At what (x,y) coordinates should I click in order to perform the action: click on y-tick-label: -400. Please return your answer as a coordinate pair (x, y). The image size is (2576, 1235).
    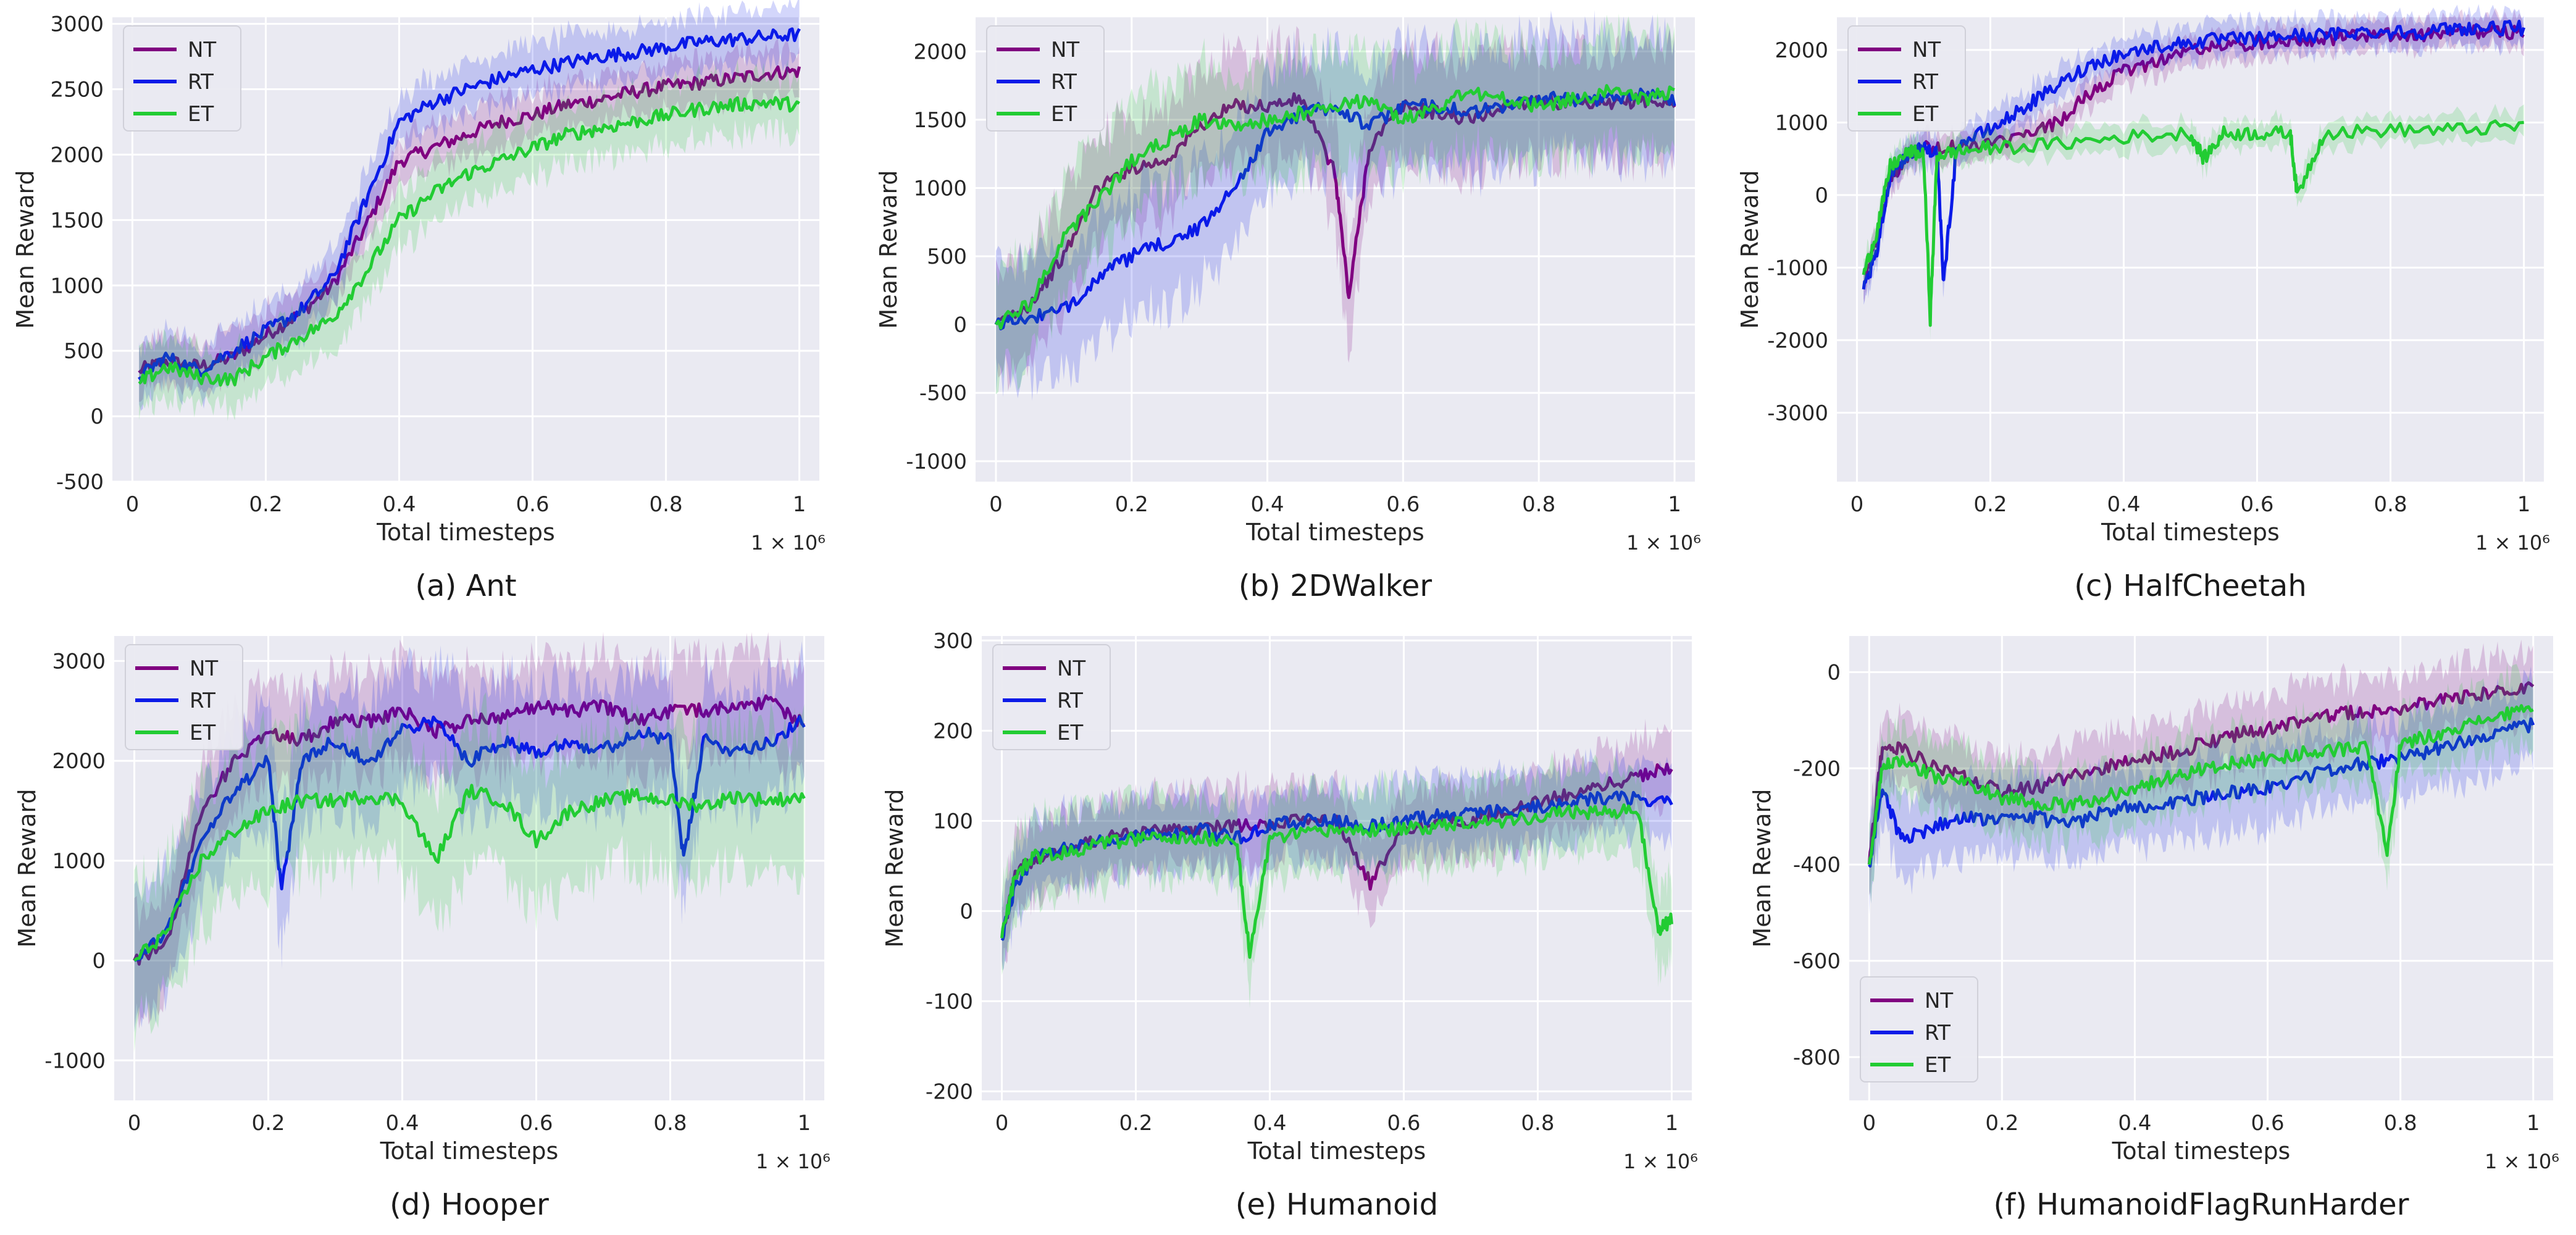
    Looking at the image, I should click on (1817, 865).